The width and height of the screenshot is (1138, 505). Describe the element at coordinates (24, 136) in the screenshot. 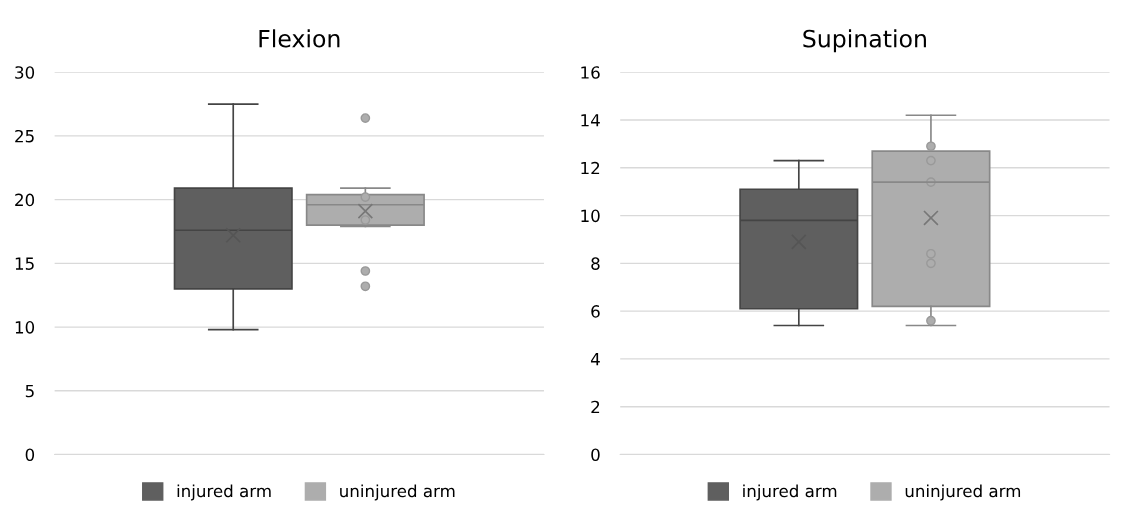

I see `y-tick-label: 25` at that location.